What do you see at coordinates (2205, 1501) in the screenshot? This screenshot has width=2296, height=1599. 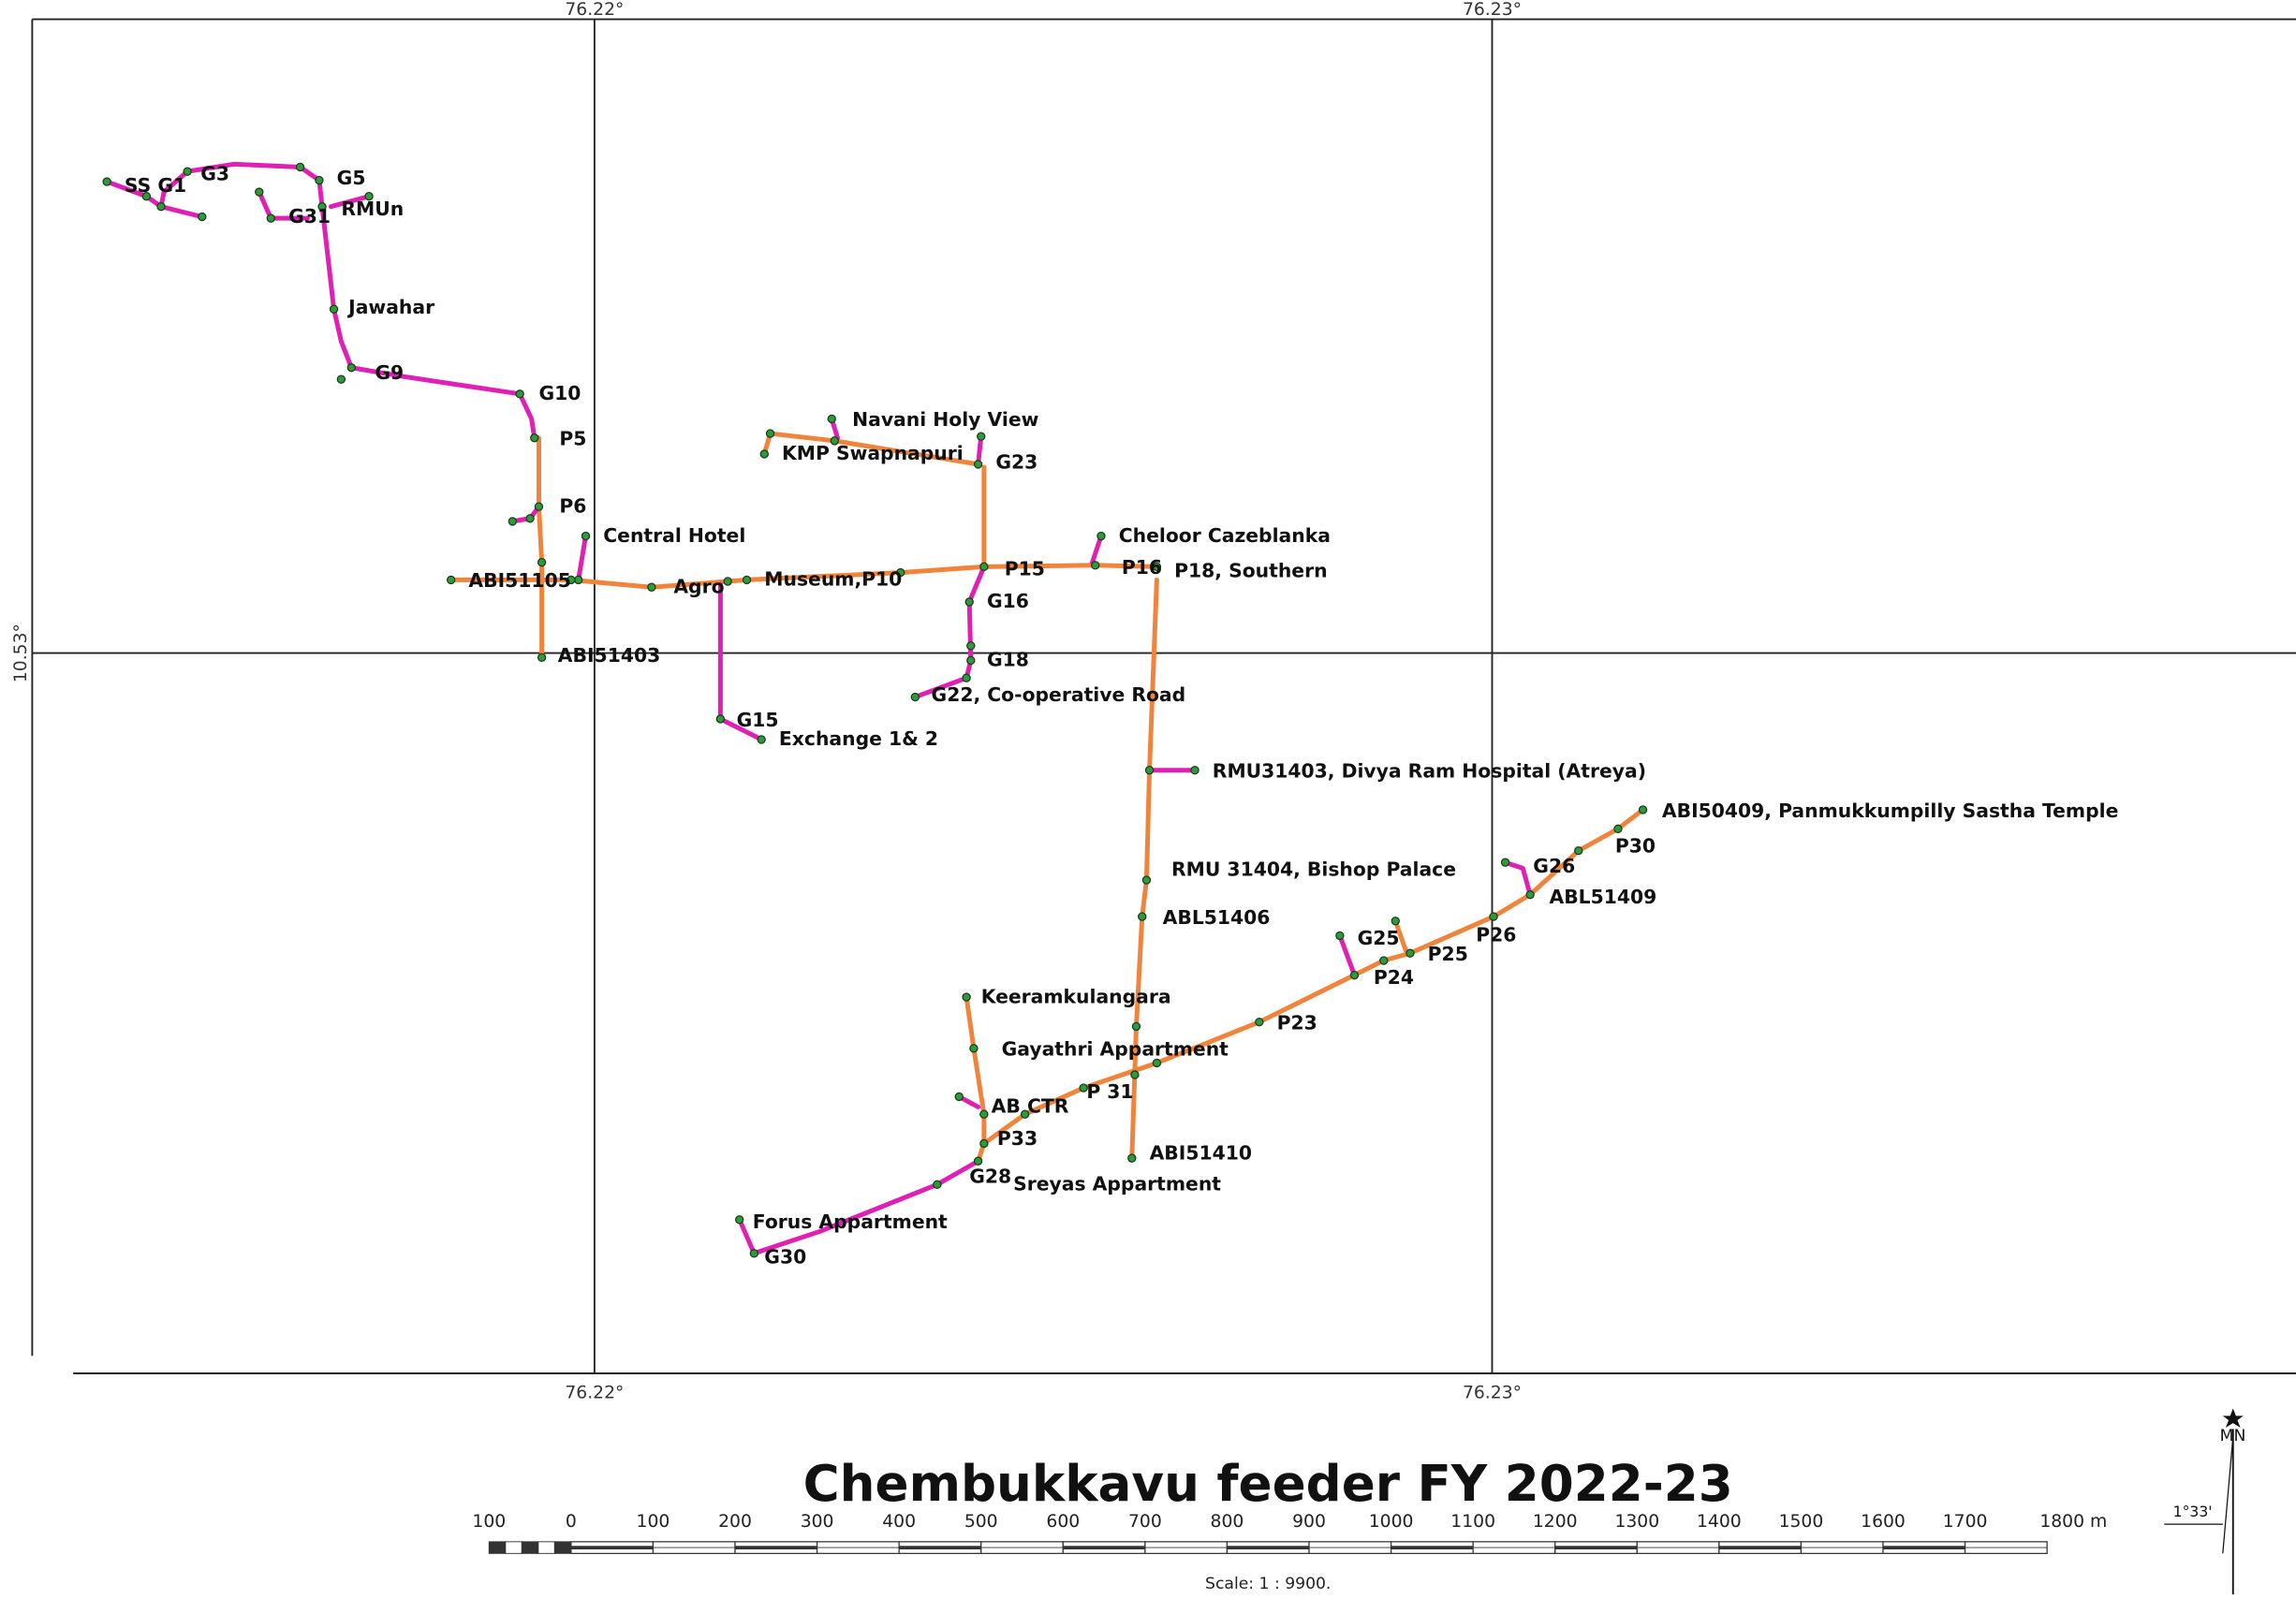 I see `north-arrow: MN 1°33'` at bounding box center [2205, 1501].